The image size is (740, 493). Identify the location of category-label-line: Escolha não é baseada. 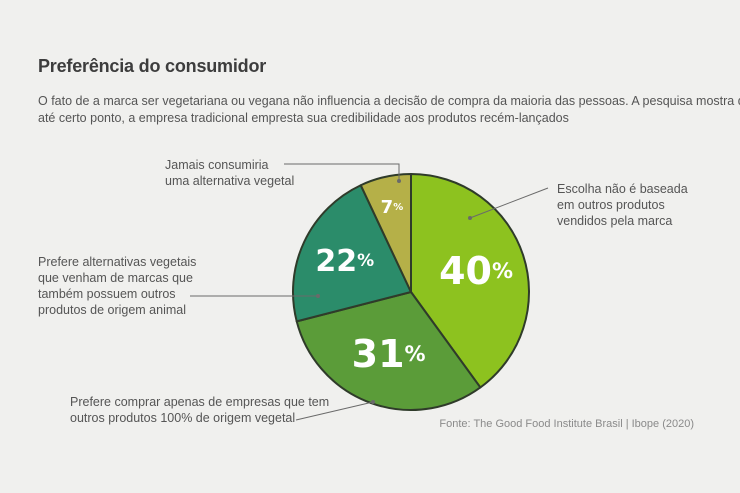
(622, 189).